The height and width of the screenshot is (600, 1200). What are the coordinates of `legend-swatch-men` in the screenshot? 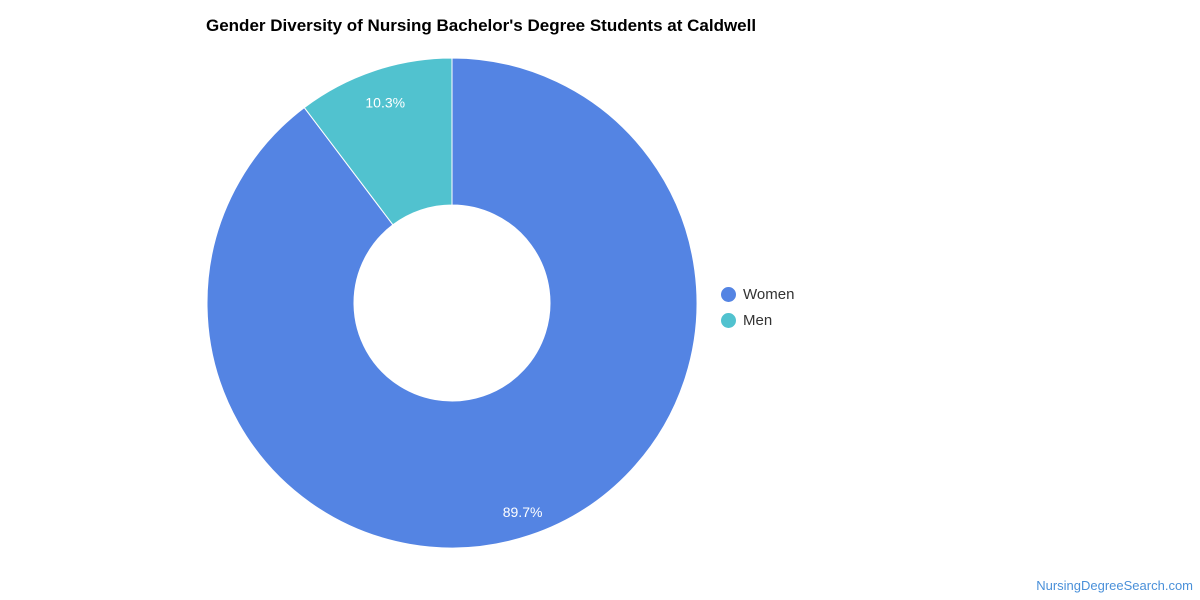 It's located at (728, 320).